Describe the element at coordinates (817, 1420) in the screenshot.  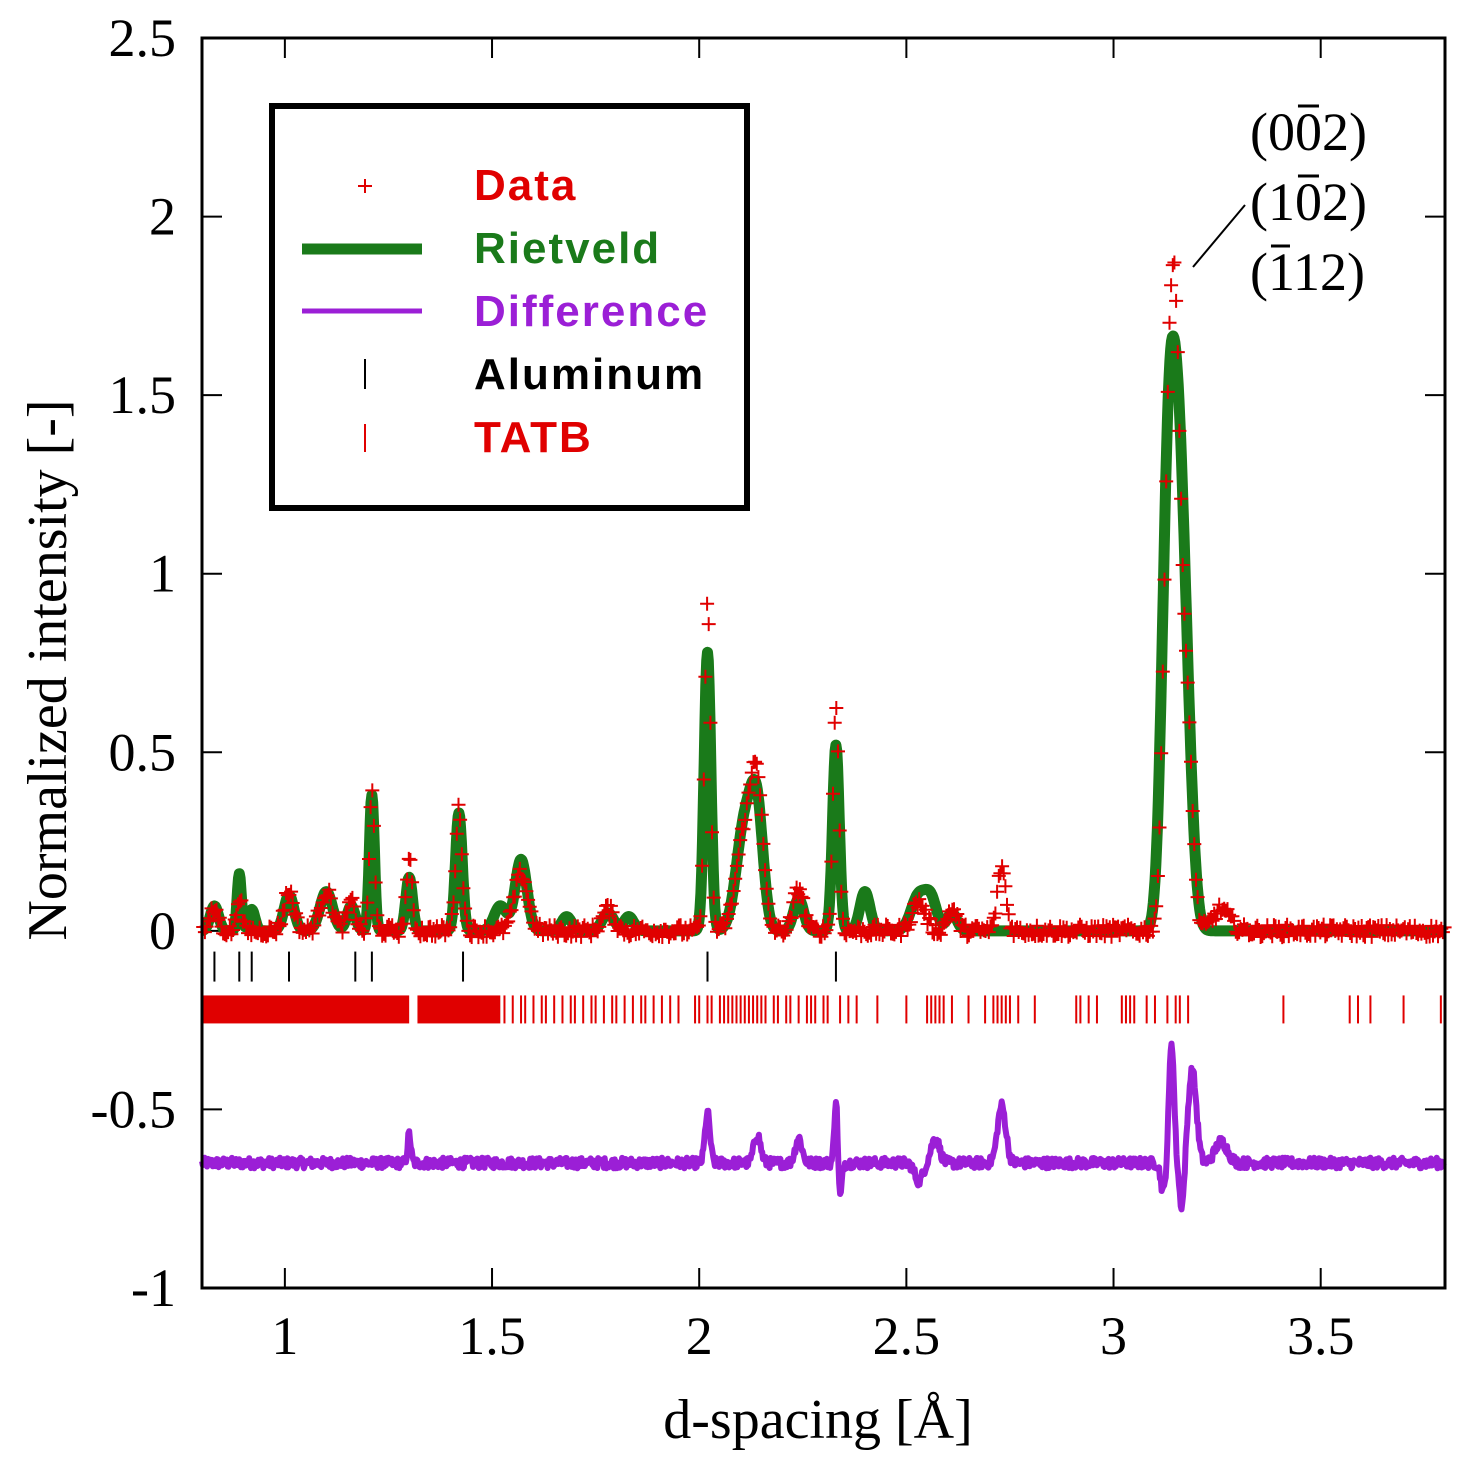
I see `x-axis-label: d-spacing [Å]` at that location.